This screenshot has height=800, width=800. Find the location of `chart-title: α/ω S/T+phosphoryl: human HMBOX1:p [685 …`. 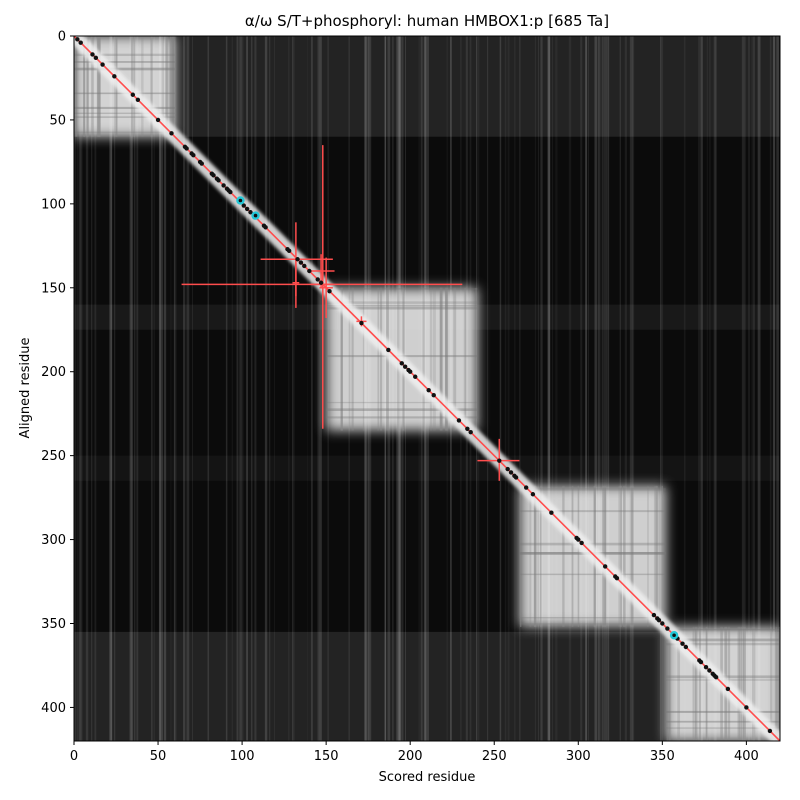

chart-title: α/ω S/T+phosphoryl: human HMBOX1:p [685 … is located at coordinates (427, 21).